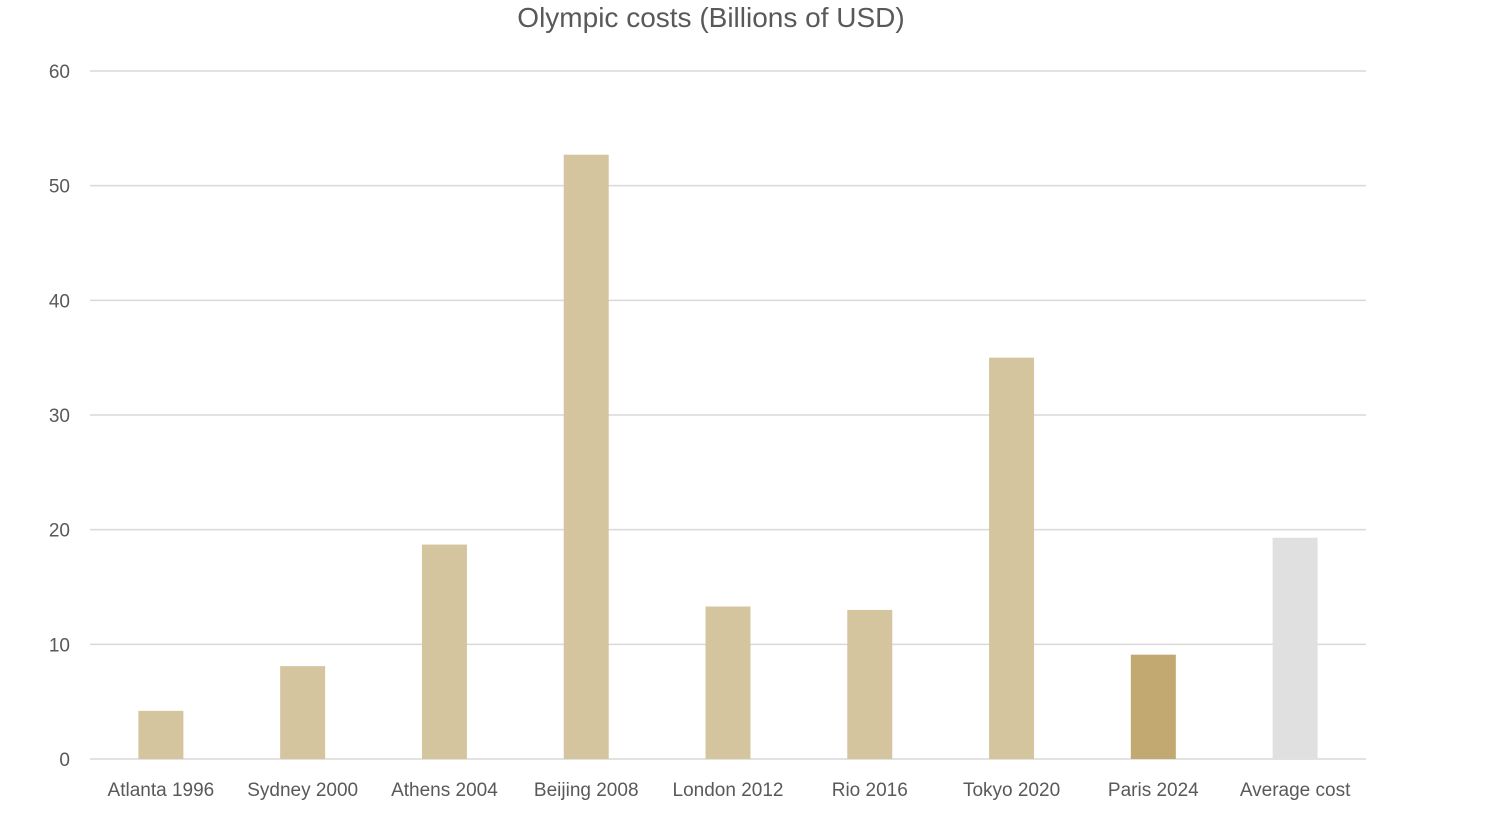 Image resolution: width=1486 pixels, height=817 pixels. What do you see at coordinates (586, 456) in the screenshot?
I see `bar-beijing-2008` at bounding box center [586, 456].